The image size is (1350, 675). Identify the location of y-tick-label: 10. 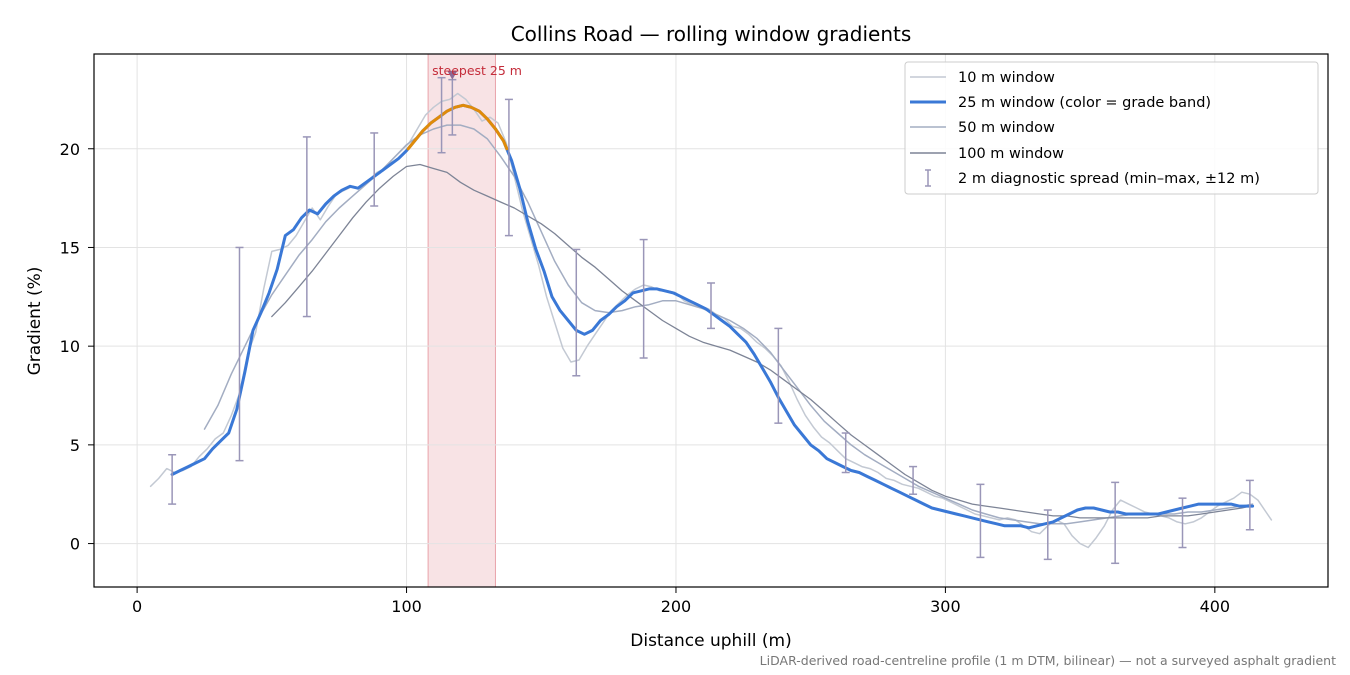
(70, 346).